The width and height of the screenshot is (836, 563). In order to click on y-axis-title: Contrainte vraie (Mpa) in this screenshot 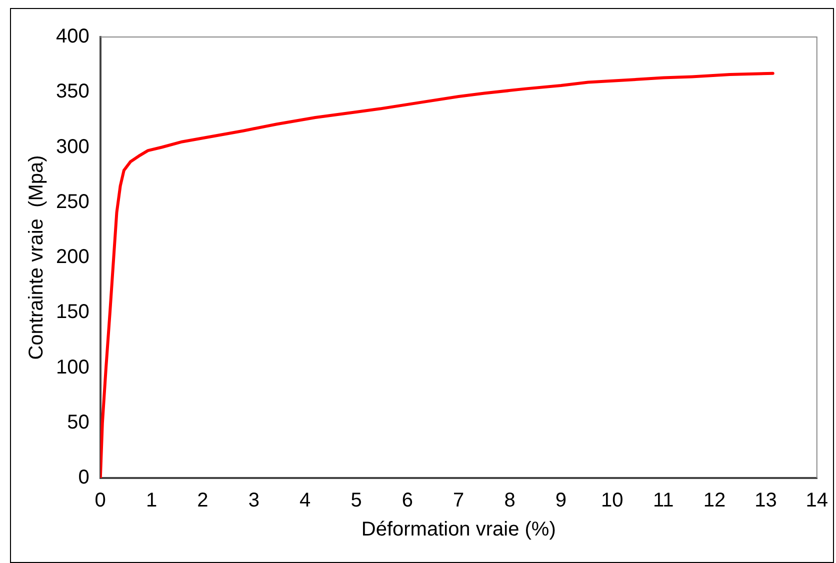, I will do `click(37, 257)`.